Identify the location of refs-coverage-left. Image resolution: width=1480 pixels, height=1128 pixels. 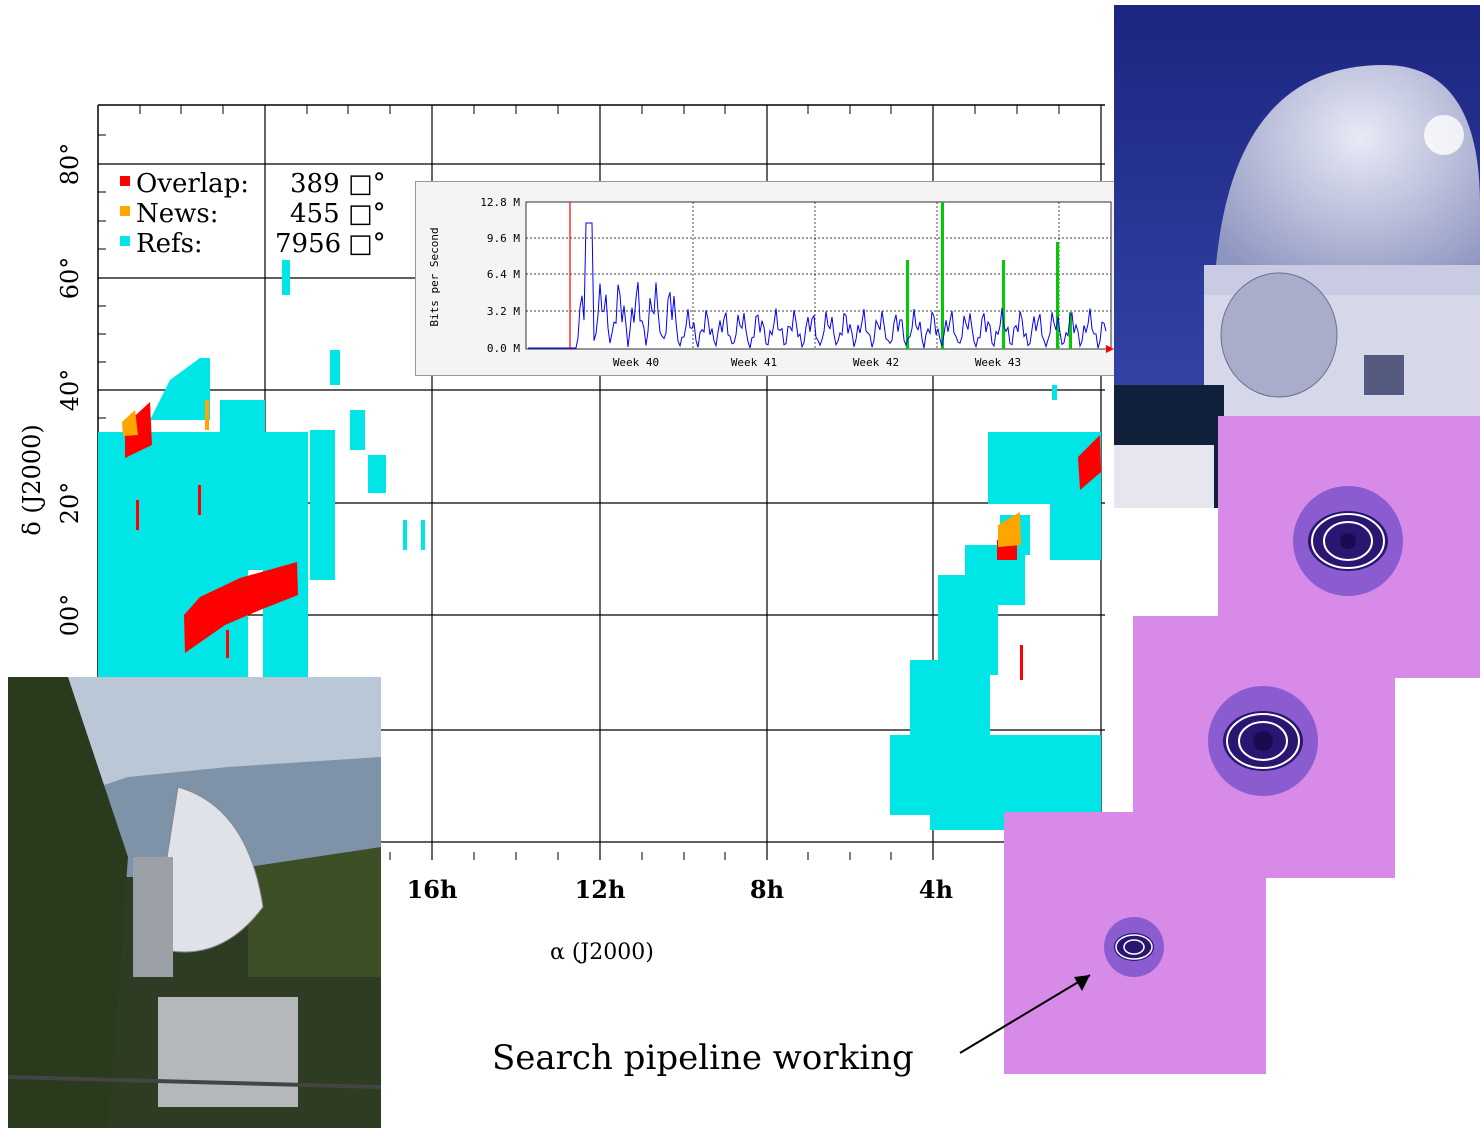
(242, 470).